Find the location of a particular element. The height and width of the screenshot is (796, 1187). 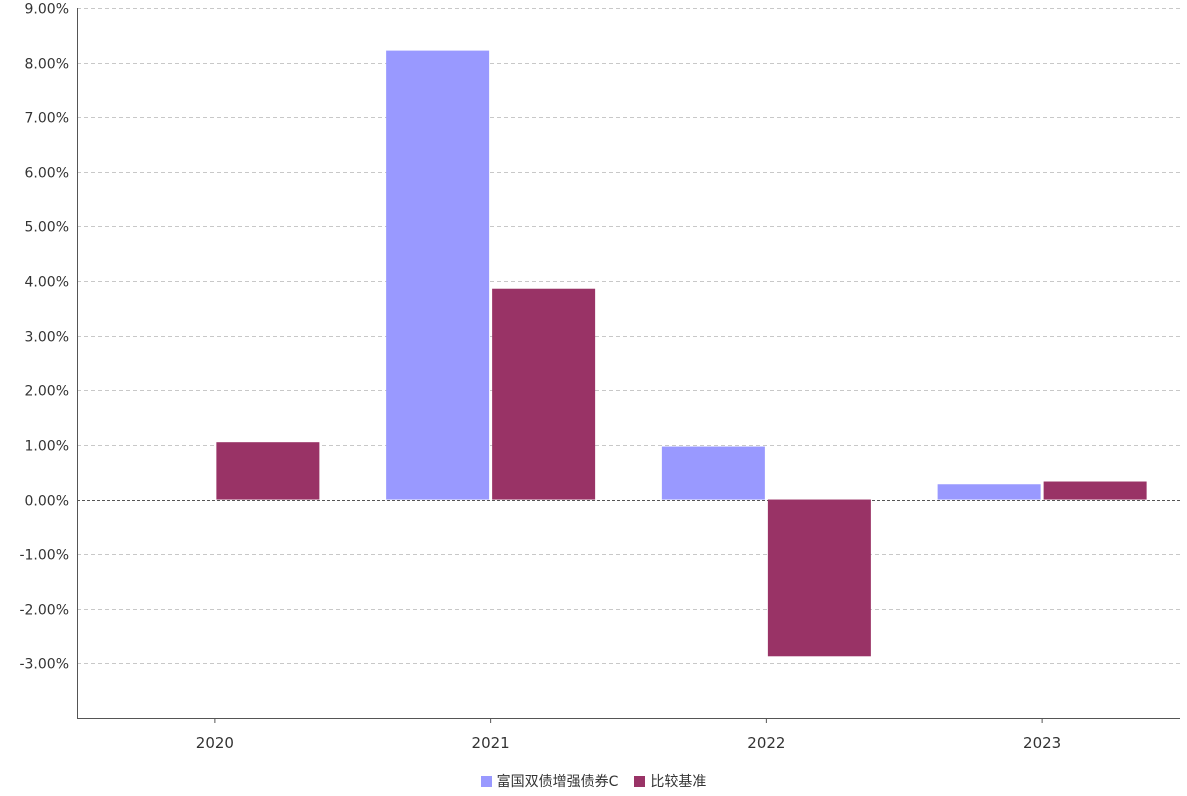

legend-label-series-1: 富国双债增强债券C is located at coordinates (557, 782).